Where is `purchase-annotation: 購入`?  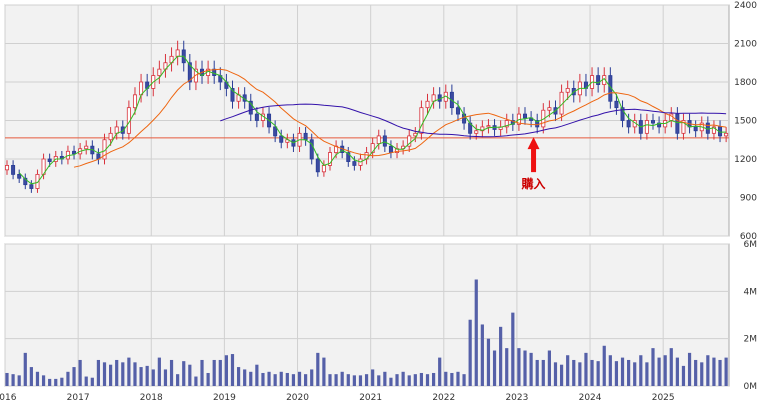
purchase-annotation: 購入 is located at coordinates (533, 164).